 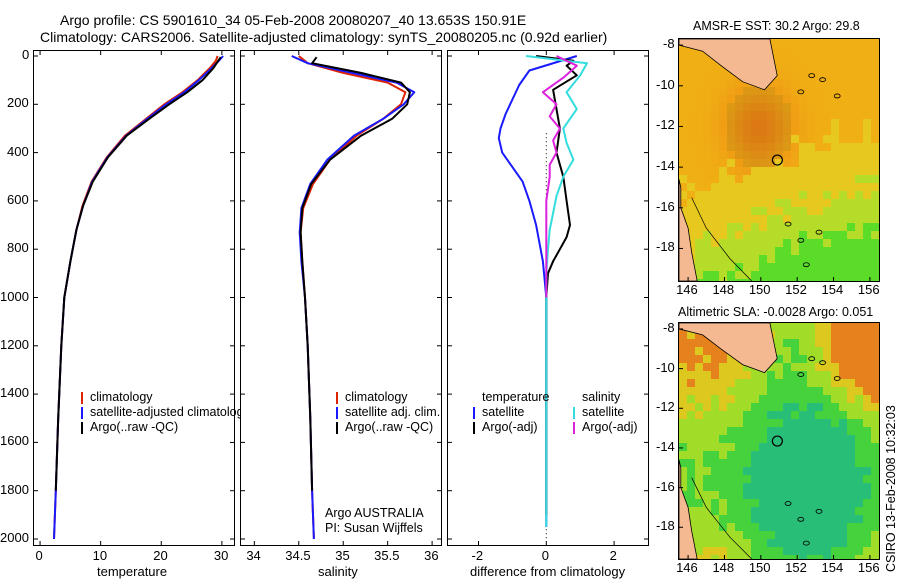 I want to click on credit-timestamp: CSIRO 13-Feb-2008 10:32:03, so click(x=891, y=488).